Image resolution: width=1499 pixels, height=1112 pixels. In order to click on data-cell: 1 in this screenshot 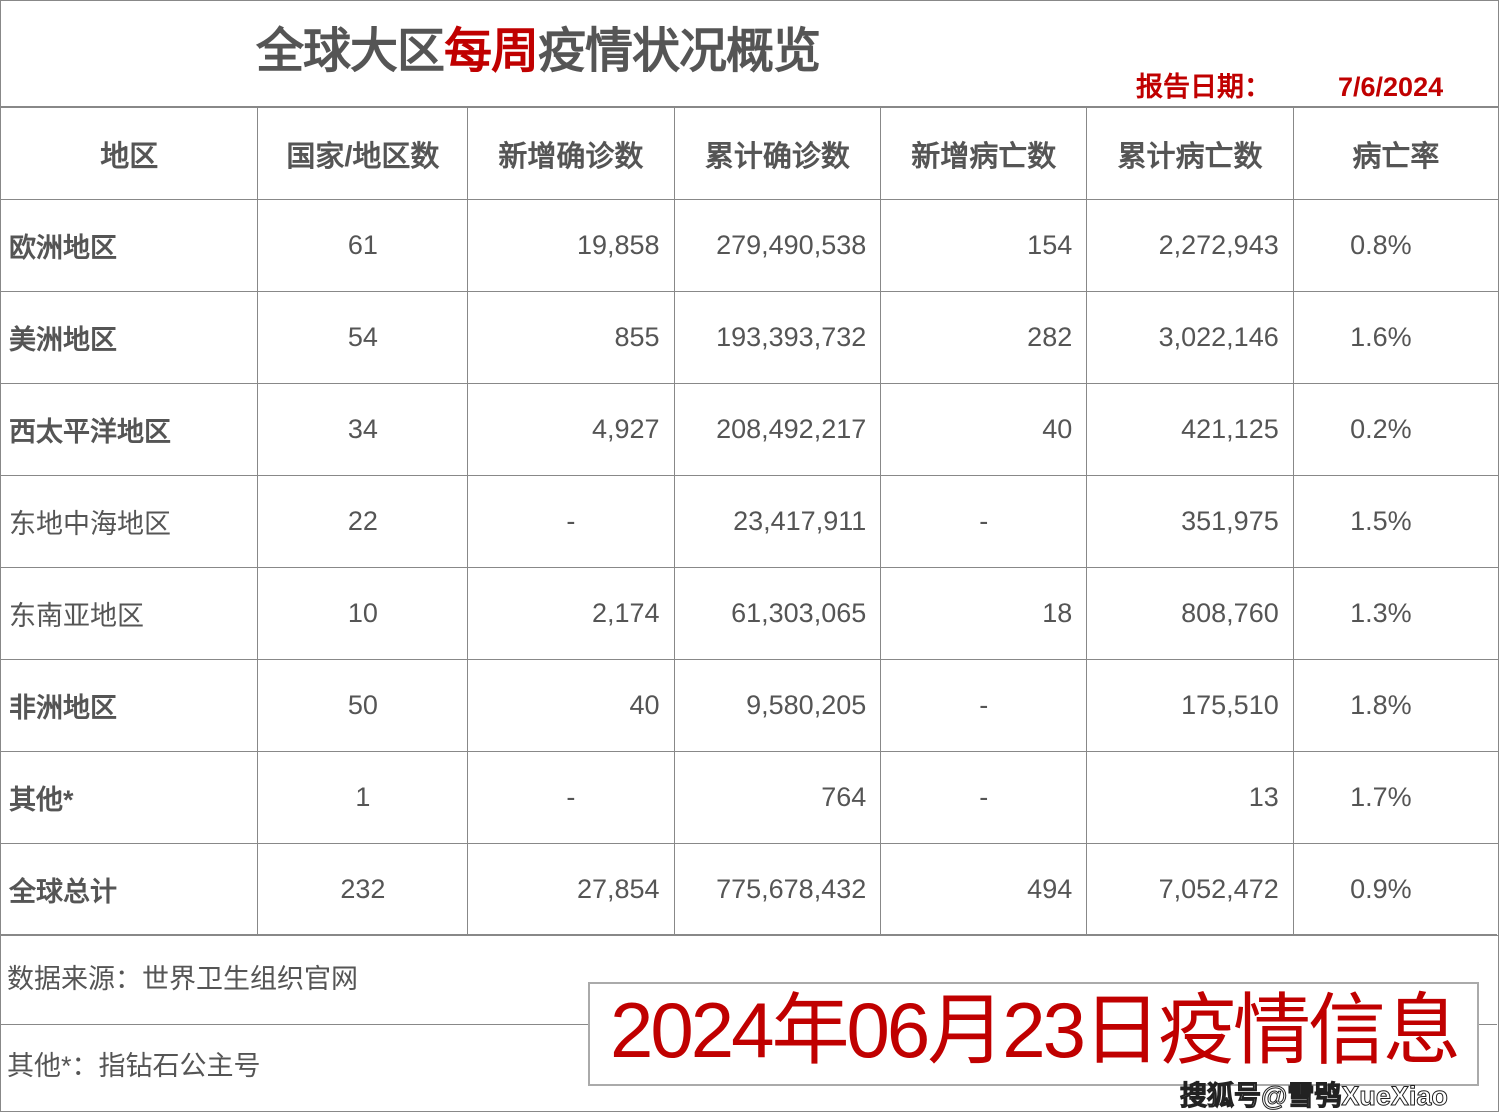, I will do `click(363, 797)`.